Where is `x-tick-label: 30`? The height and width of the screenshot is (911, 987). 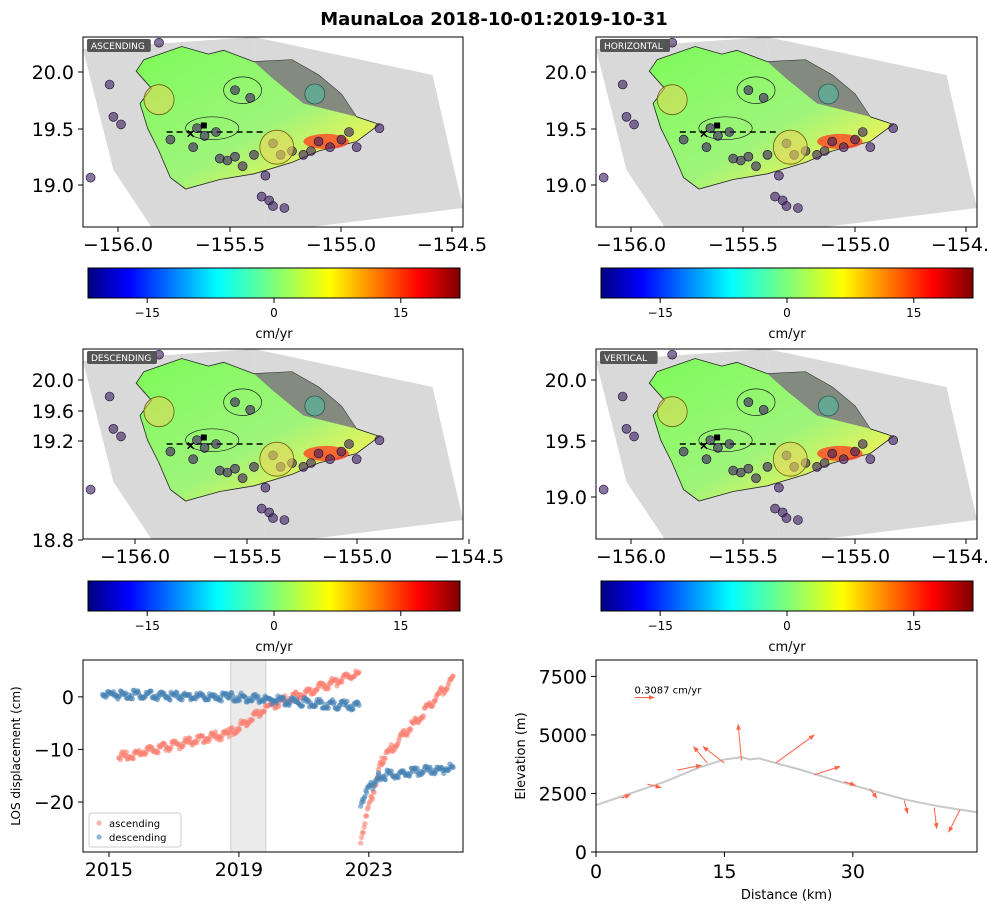
x-tick-label: 30 is located at coordinates (853, 872).